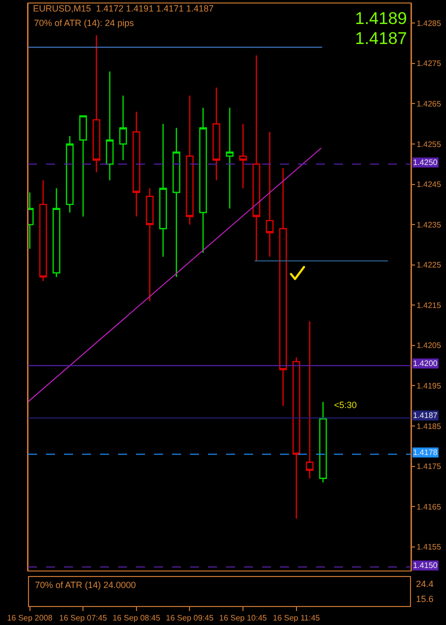  What do you see at coordinates (429, 305) in the screenshot?
I see `y-tick-label: 1.4215` at bounding box center [429, 305].